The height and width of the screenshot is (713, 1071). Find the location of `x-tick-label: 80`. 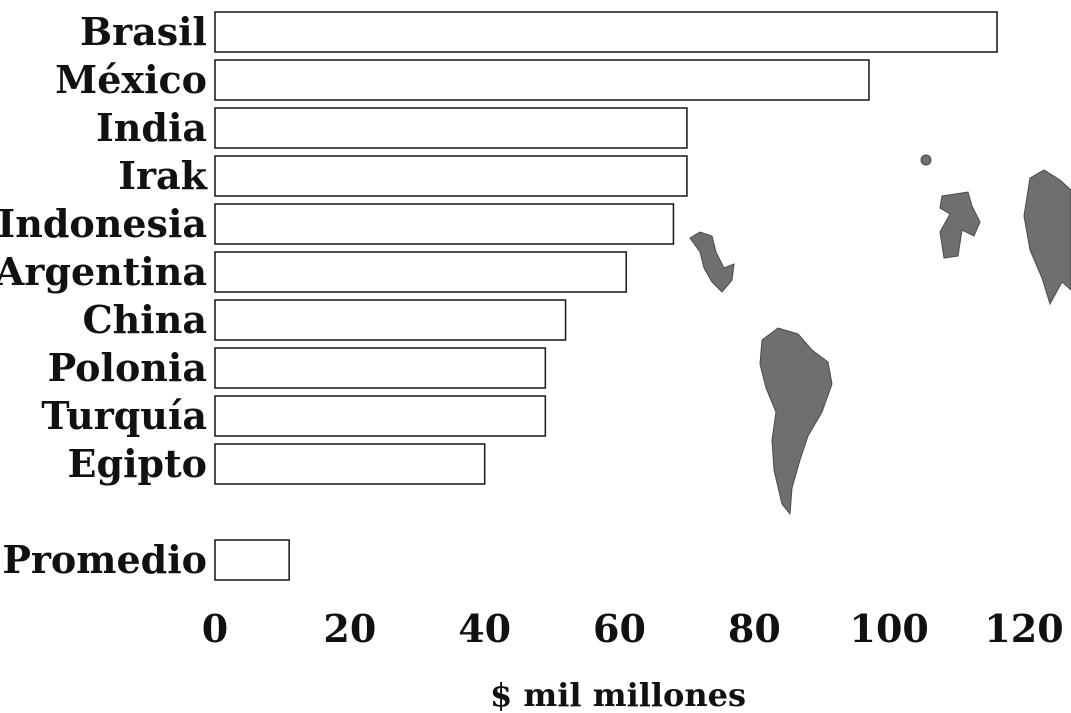

x-tick-label: 80 is located at coordinates (754, 628).